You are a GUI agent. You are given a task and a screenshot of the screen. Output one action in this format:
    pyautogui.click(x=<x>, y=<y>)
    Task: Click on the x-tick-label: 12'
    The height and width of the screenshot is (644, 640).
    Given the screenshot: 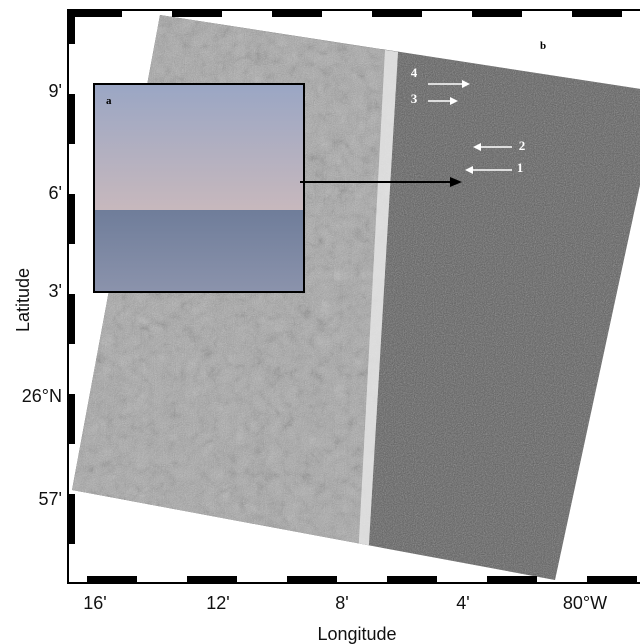 What is the action you would take?
    pyautogui.click(x=217, y=603)
    